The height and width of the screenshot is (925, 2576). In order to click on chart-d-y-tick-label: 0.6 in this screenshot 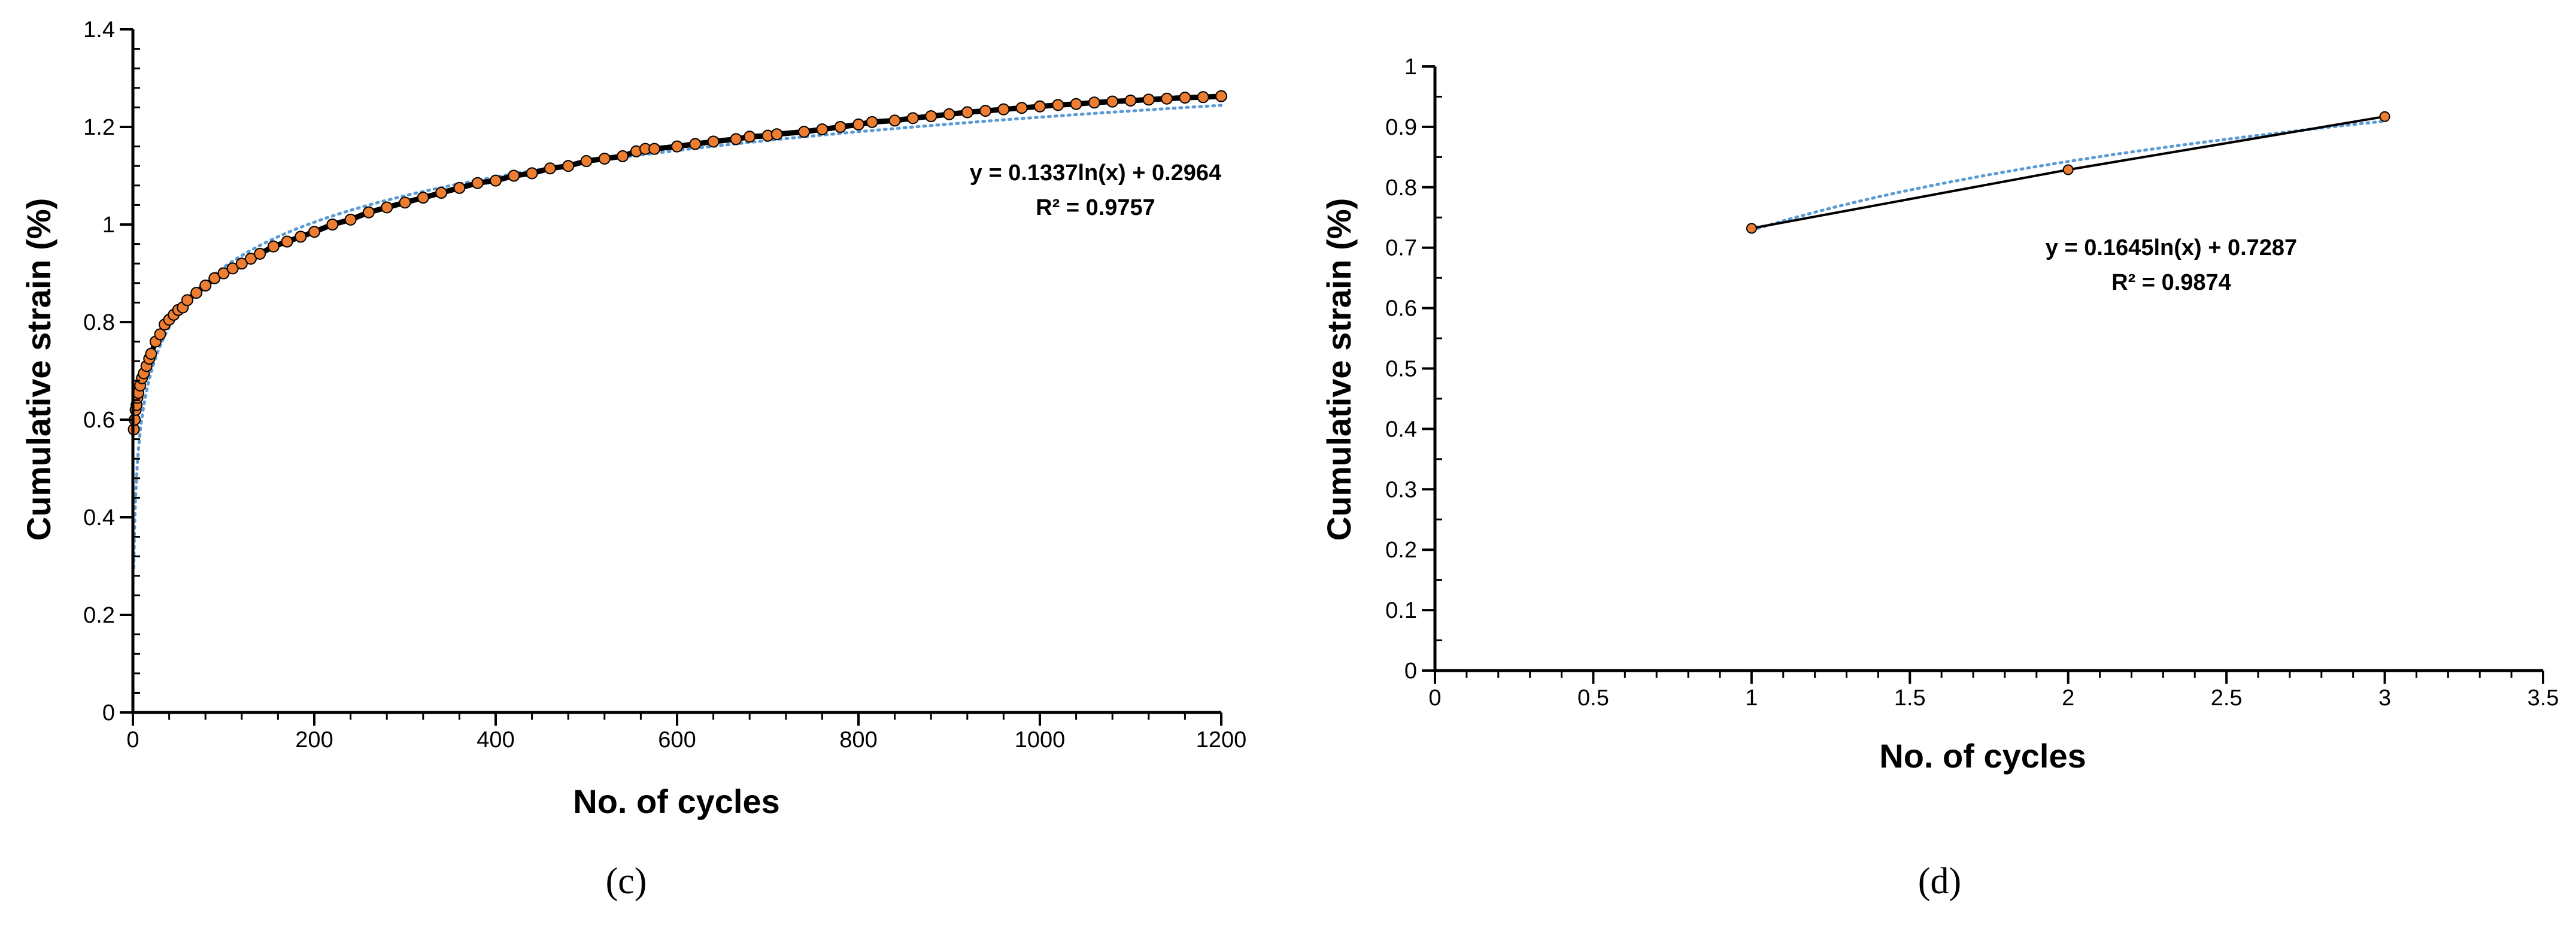, I will do `click(1401, 309)`.